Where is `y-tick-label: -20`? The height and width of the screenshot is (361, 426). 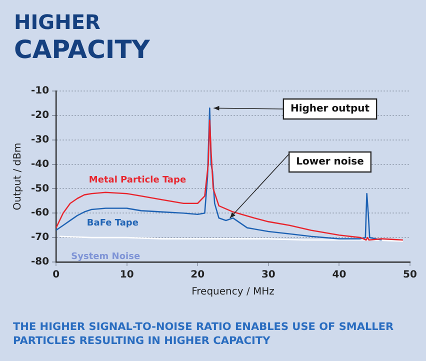 y-tick-label: -20 is located at coordinates (40, 116).